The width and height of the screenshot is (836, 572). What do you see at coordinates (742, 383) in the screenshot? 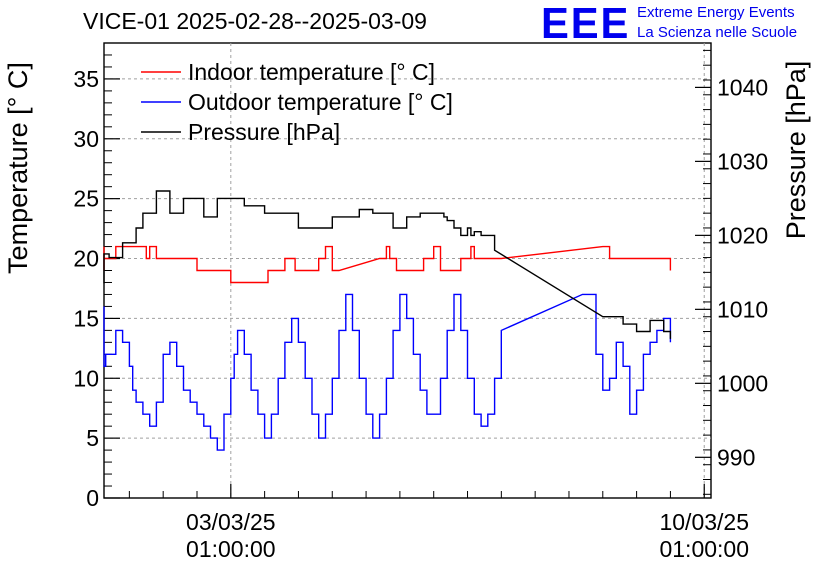
I see `y2-tick-label: 1000` at bounding box center [742, 383].